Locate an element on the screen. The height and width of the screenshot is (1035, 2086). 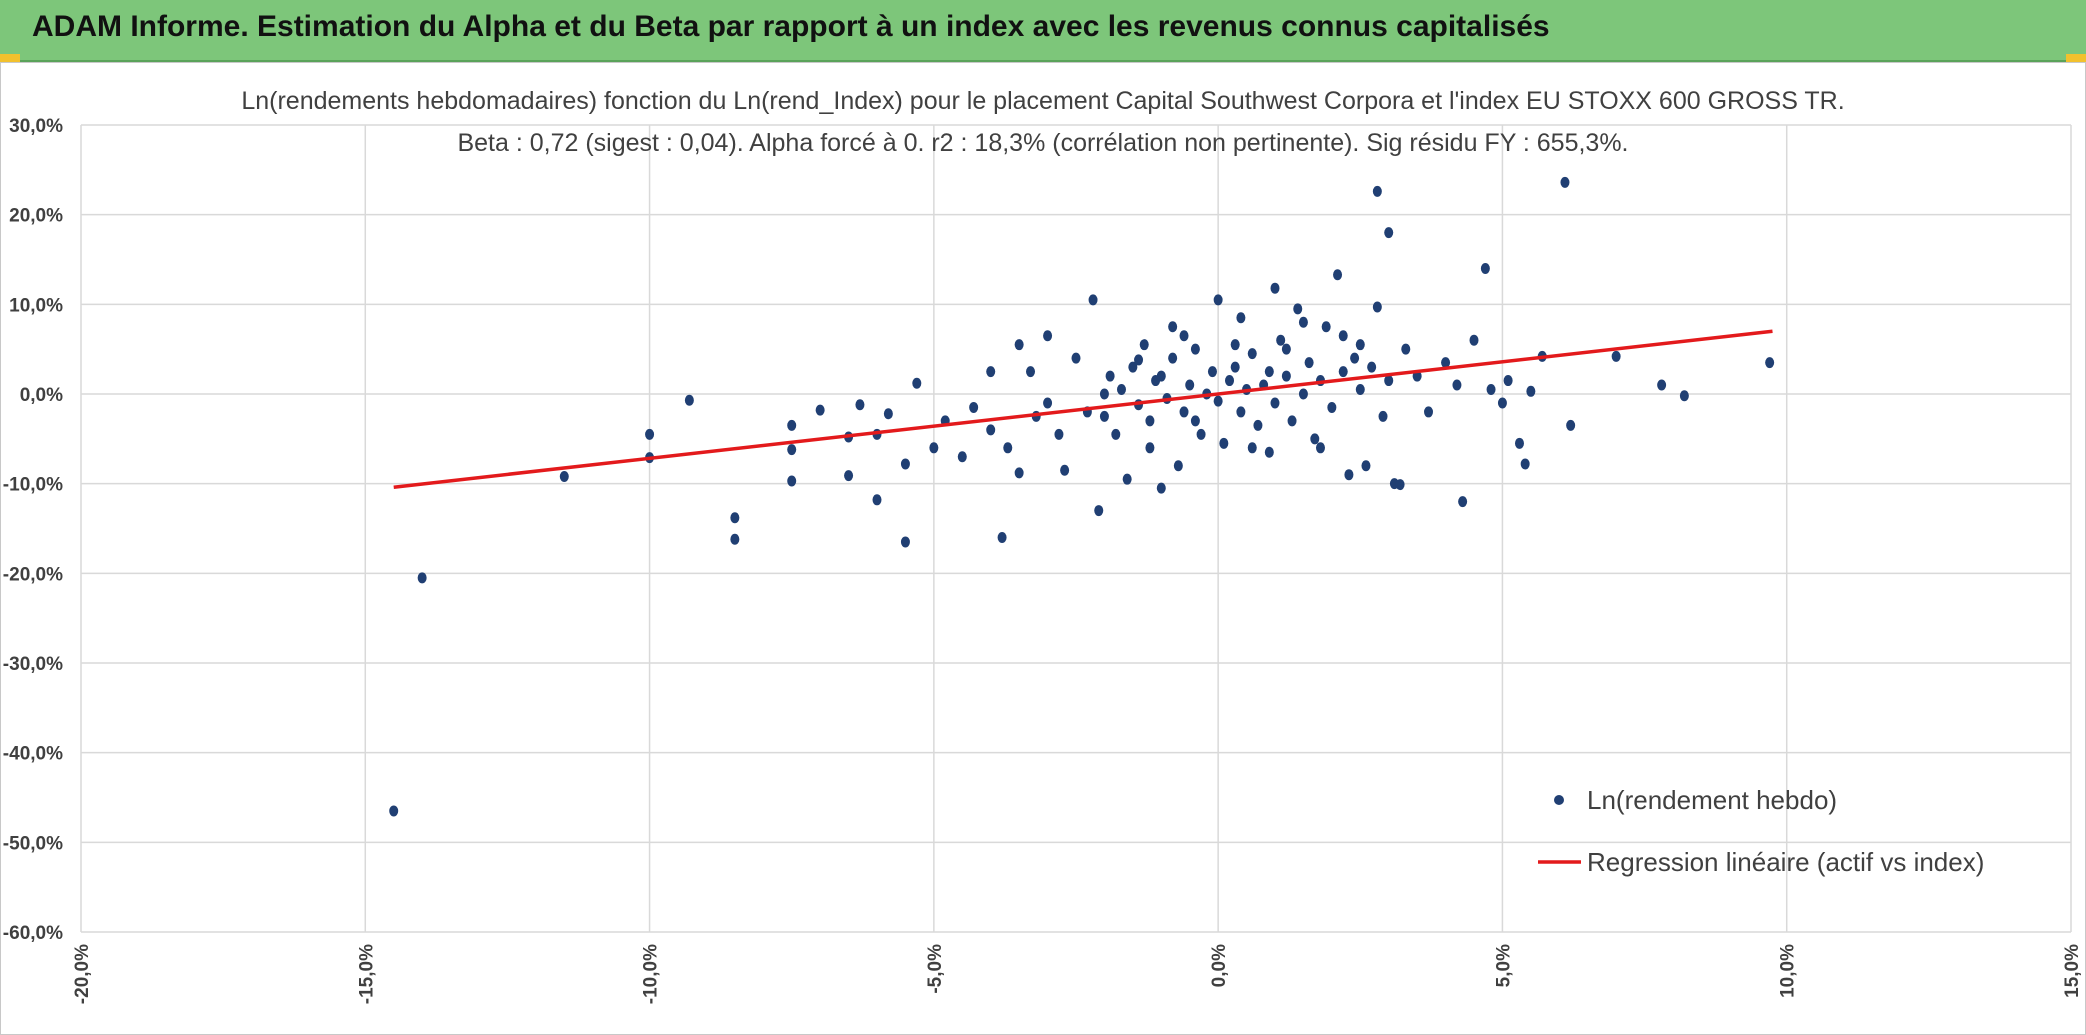
y-tick-label: 20,0% is located at coordinates (36, 216).